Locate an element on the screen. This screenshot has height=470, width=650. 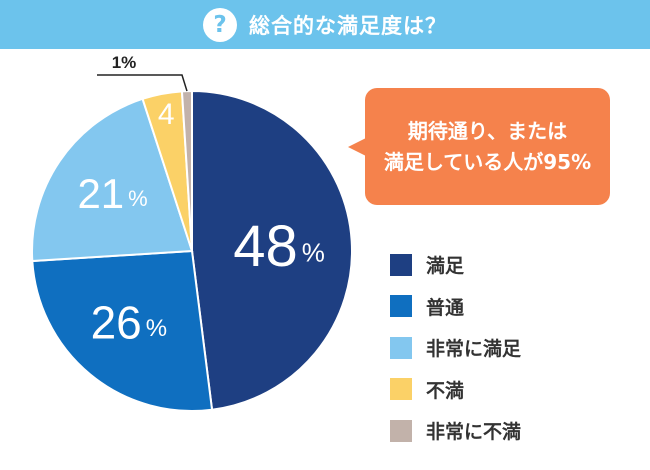
legend-item-fuman: 不満 is located at coordinates (455, 390).